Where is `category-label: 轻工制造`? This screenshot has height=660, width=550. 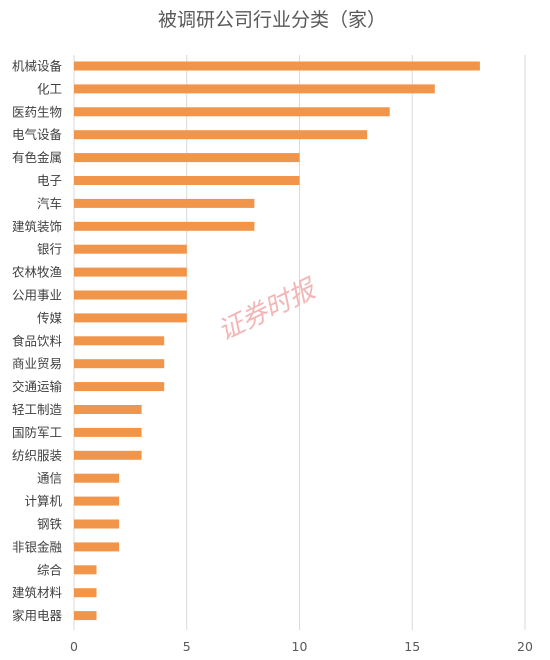
category-label: 轻工制造 is located at coordinates (37, 409).